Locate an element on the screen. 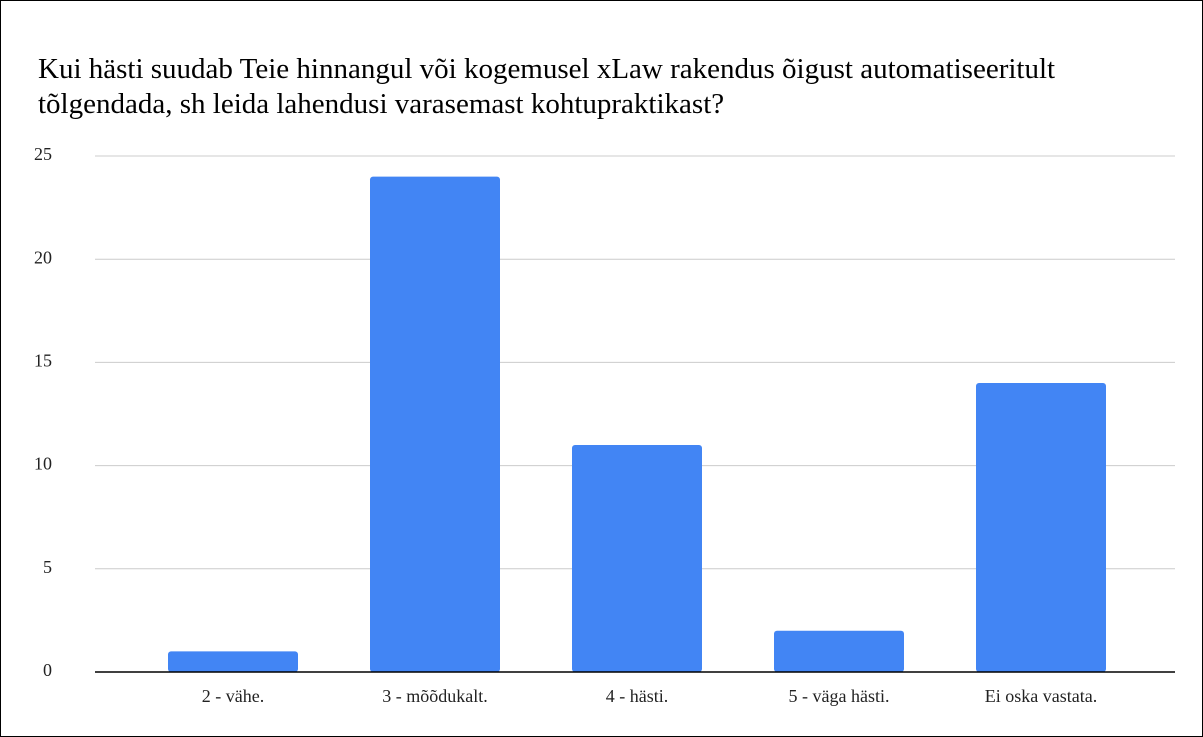 The height and width of the screenshot is (737, 1203). y-tick-label: 20 is located at coordinates (43, 257).